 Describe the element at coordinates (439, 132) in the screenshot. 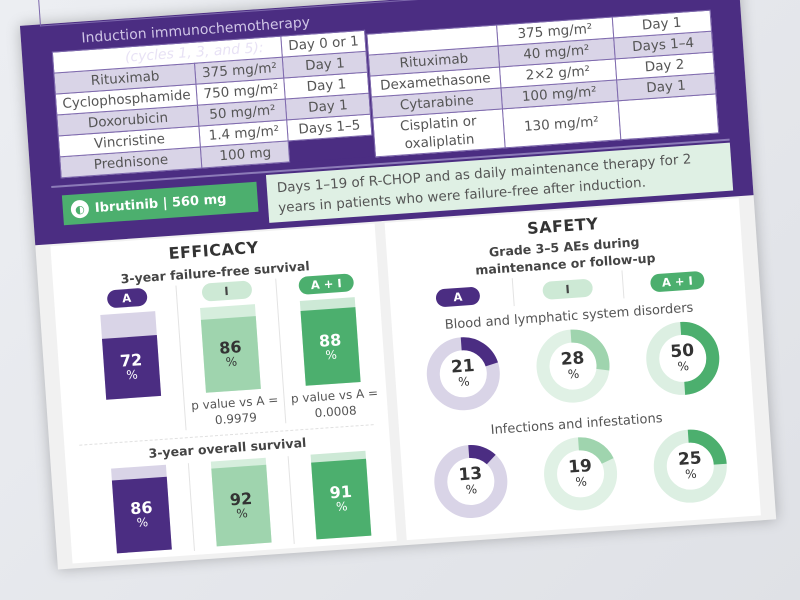

I see `cell: Cisplatin or oxaliplatin` at that location.